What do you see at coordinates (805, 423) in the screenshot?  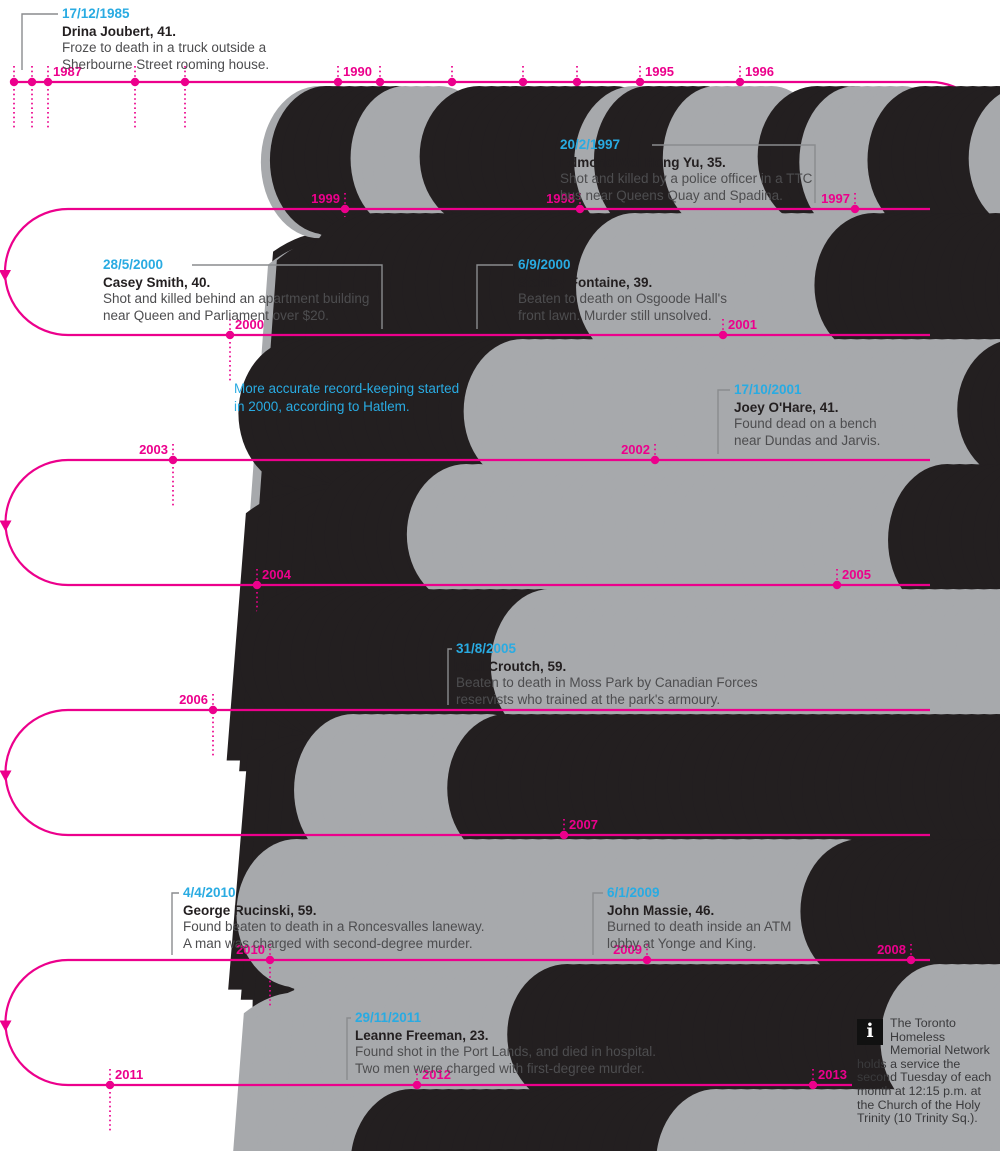 I see `callout-description-line: Found dead on a bench` at bounding box center [805, 423].